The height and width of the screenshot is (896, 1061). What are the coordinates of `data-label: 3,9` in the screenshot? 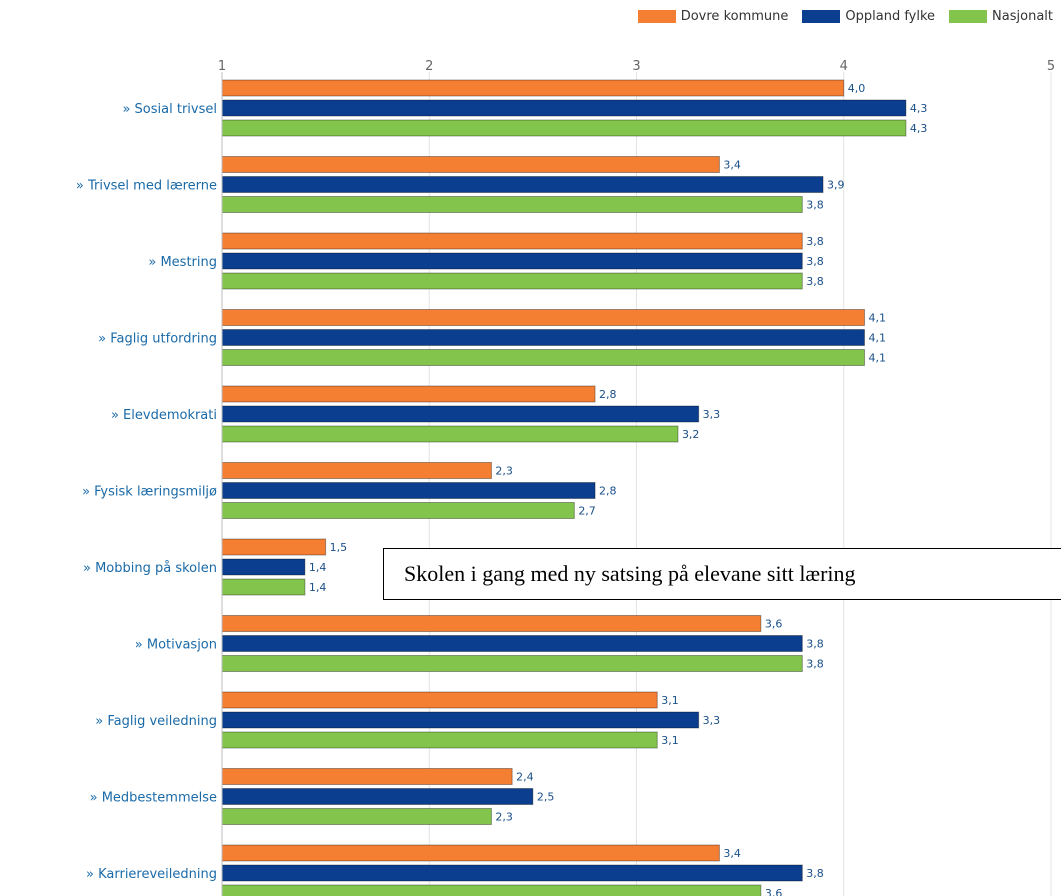 It's located at (836, 185).